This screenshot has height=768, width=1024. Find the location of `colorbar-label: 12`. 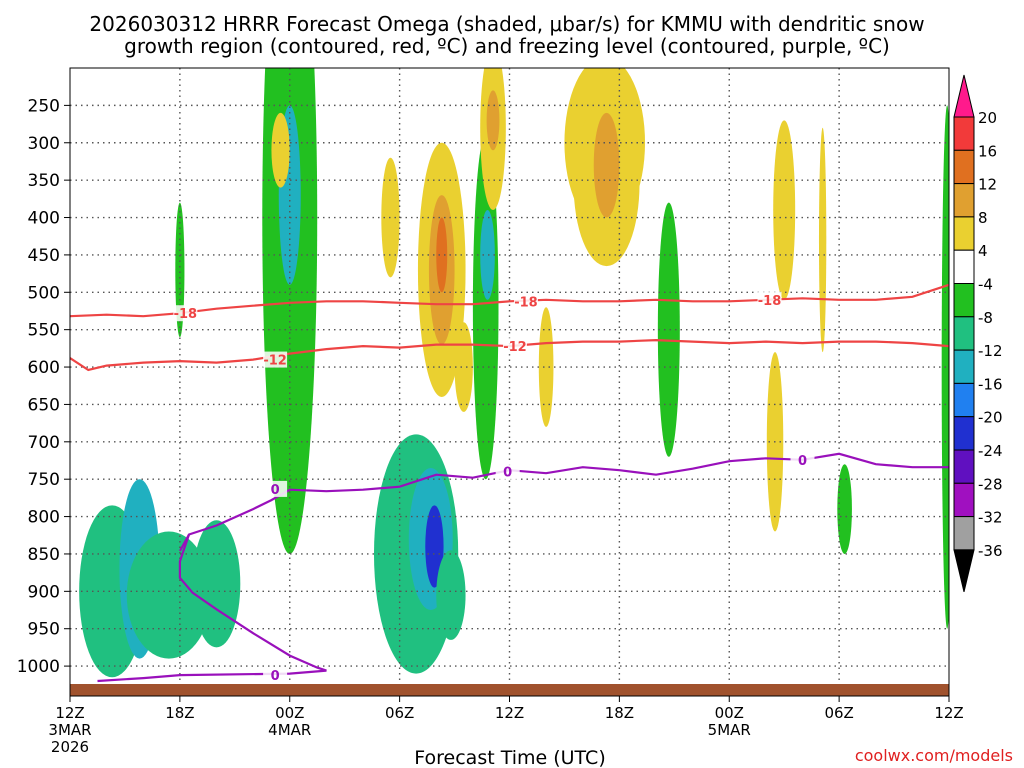

colorbar-label: 12 is located at coordinates (987, 185).